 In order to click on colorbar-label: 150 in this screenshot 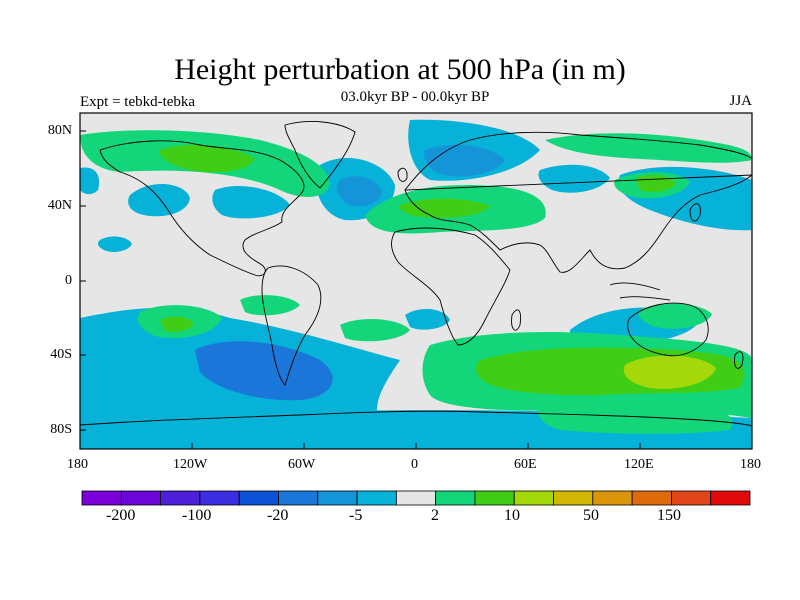, I will do `click(669, 515)`.